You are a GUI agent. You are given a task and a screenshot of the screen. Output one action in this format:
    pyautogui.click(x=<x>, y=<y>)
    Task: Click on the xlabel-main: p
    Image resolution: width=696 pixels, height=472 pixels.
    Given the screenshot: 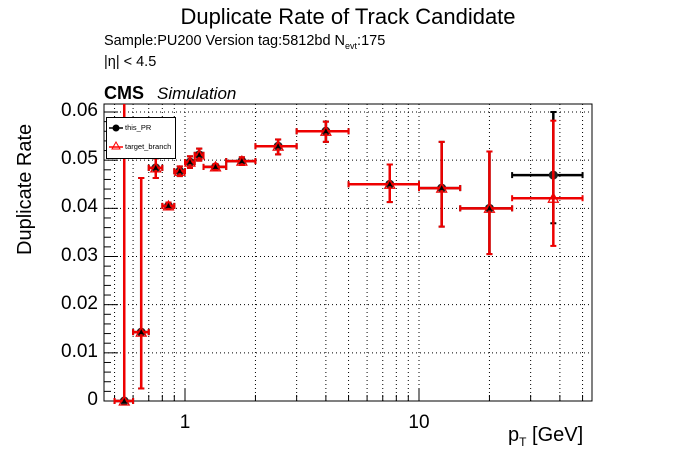 What is the action you would take?
    pyautogui.click(x=514, y=435)
    